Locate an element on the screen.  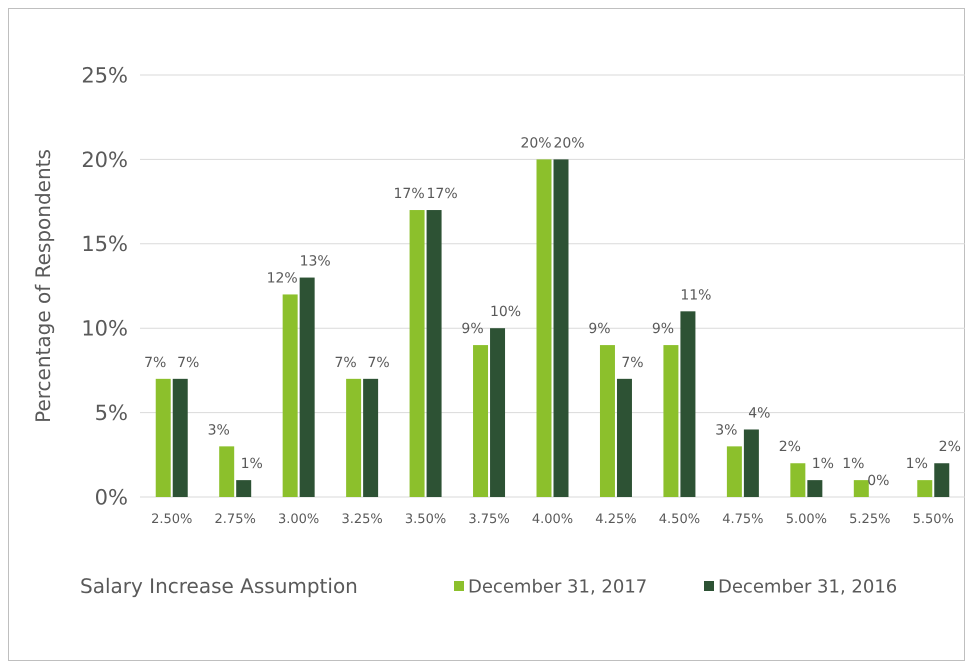
x-tick-label: 4.00% is located at coordinates (553, 519).